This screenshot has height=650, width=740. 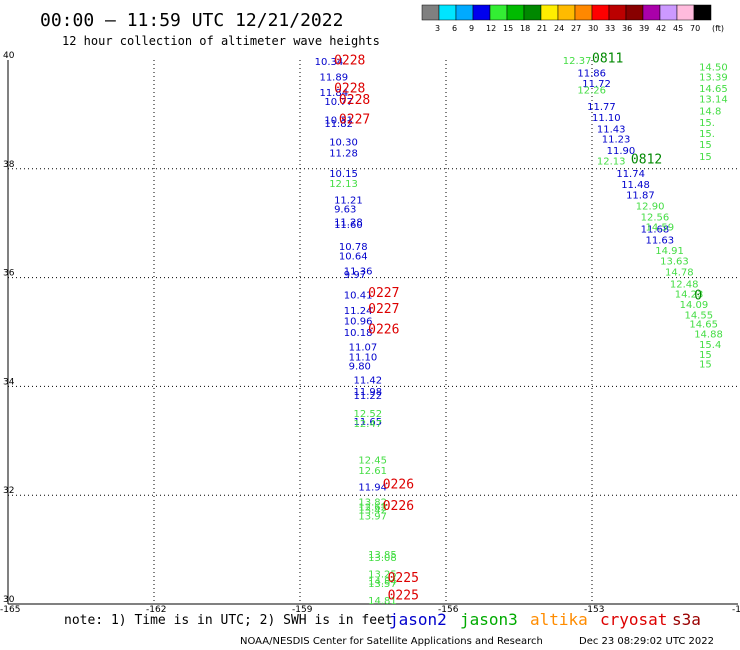 I want to click on wave-height-label: 12.90, so click(x=650, y=207).